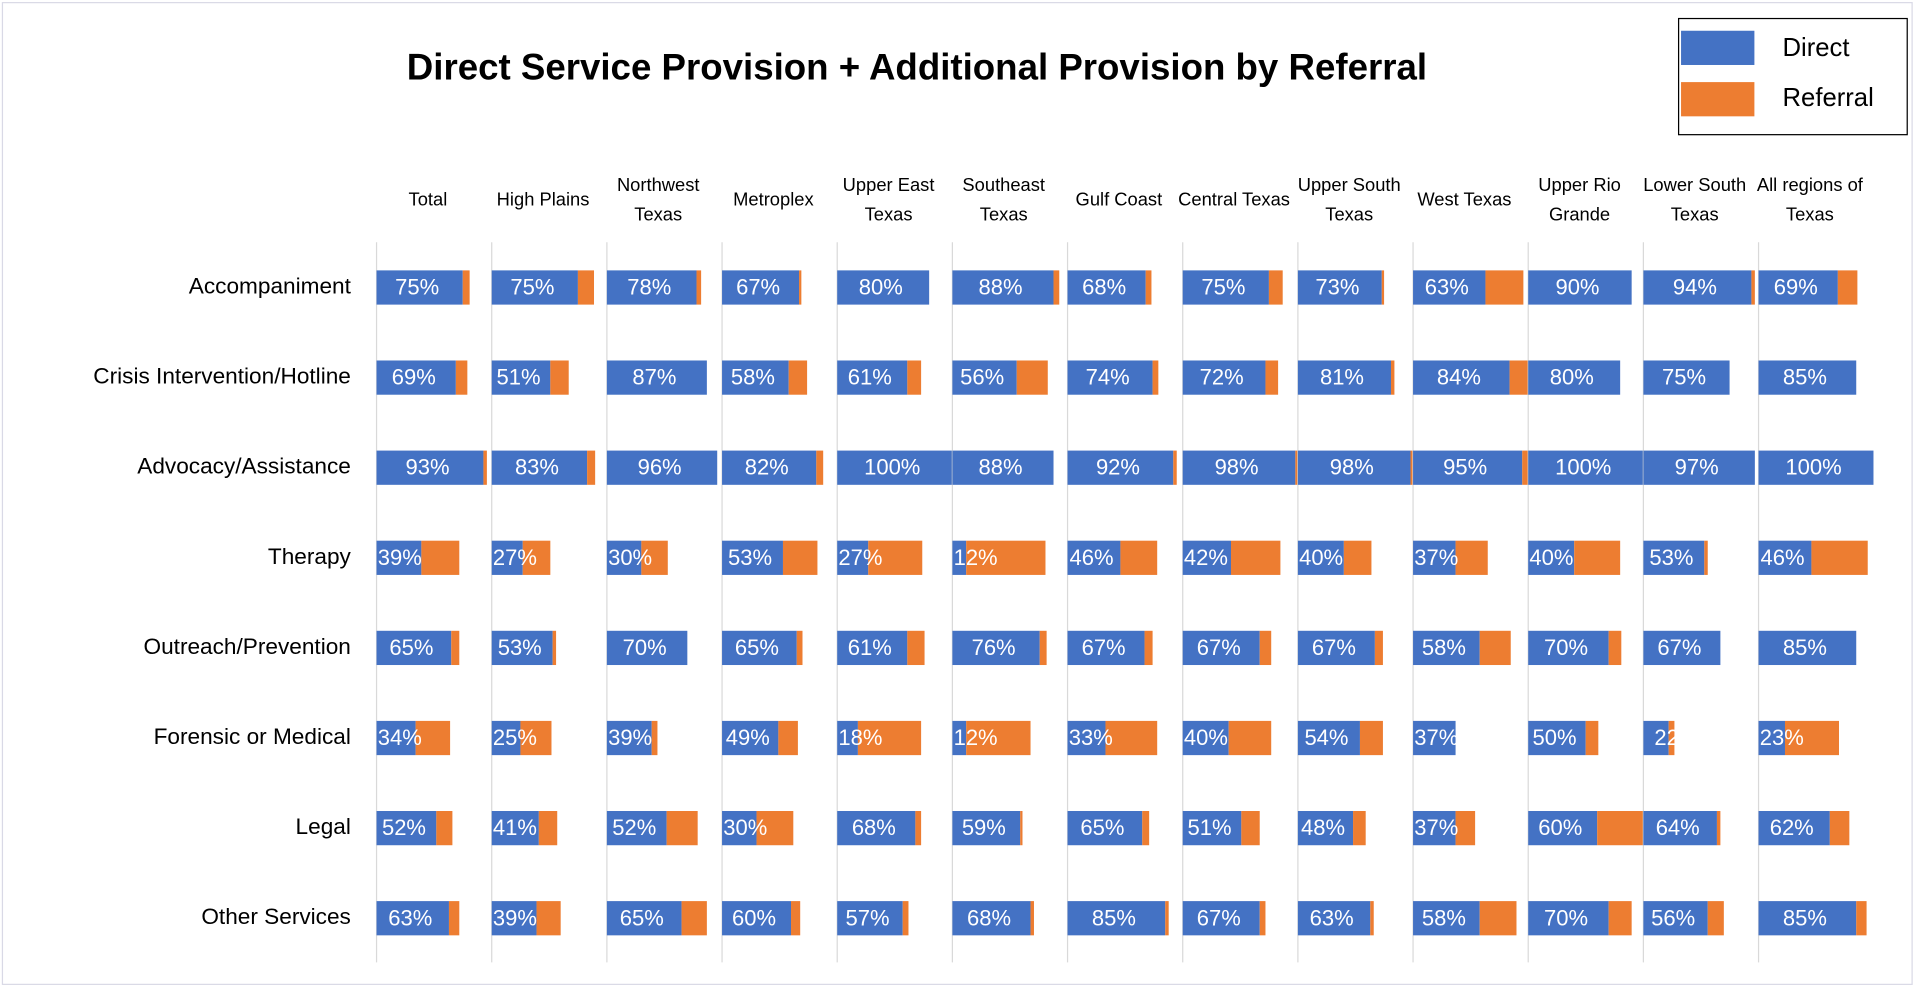 Image resolution: width=1917 pixels, height=987 pixels. Describe the element at coordinates (270, 285) in the screenshot. I see `category-label: Accompaniment` at that location.